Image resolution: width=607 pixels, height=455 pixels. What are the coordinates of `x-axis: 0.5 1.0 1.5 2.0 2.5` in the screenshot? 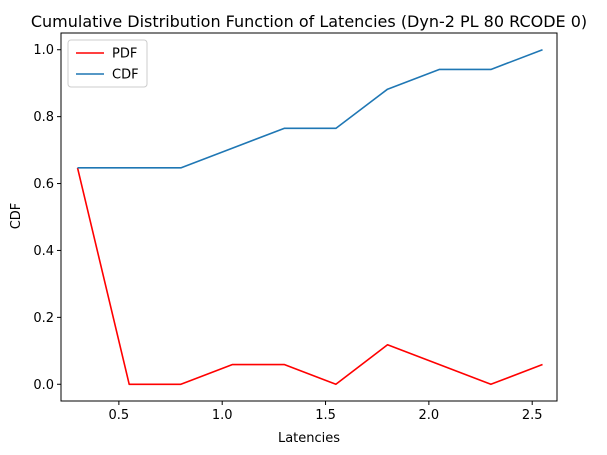 It's located at (326, 412).